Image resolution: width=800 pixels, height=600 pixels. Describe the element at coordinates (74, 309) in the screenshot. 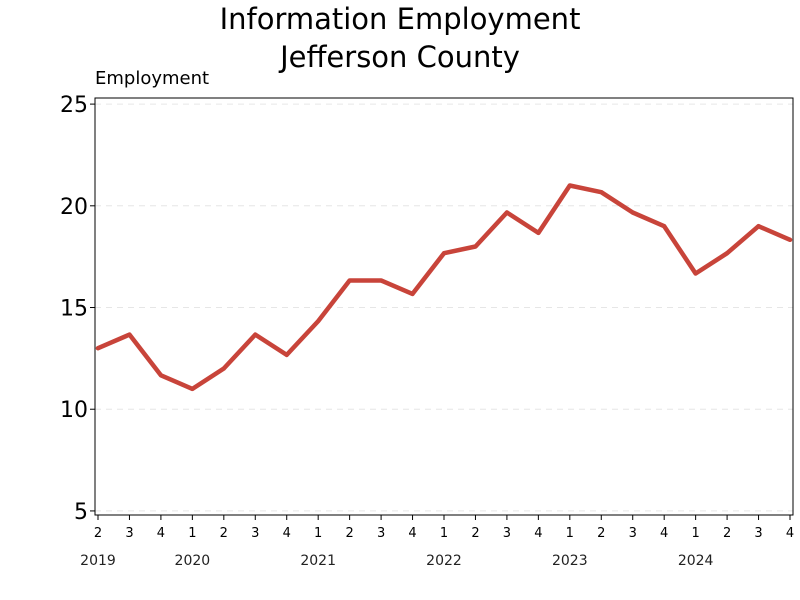

I see `y-tick-label: 15` at that location.